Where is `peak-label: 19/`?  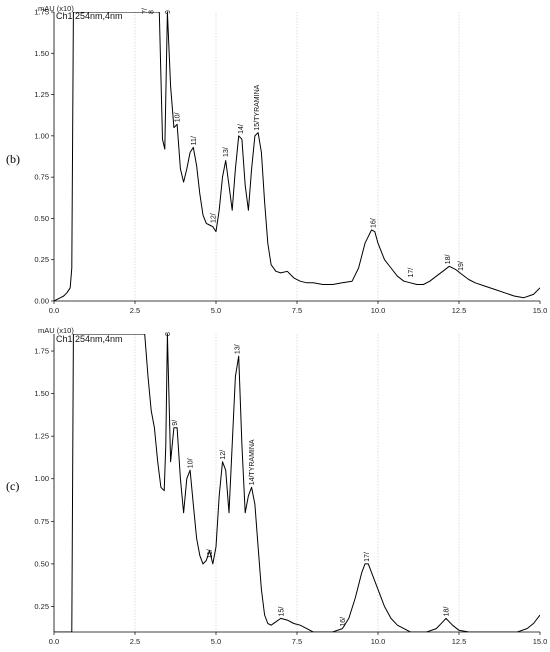 peak-label: 19/ is located at coordinates (461, 266).